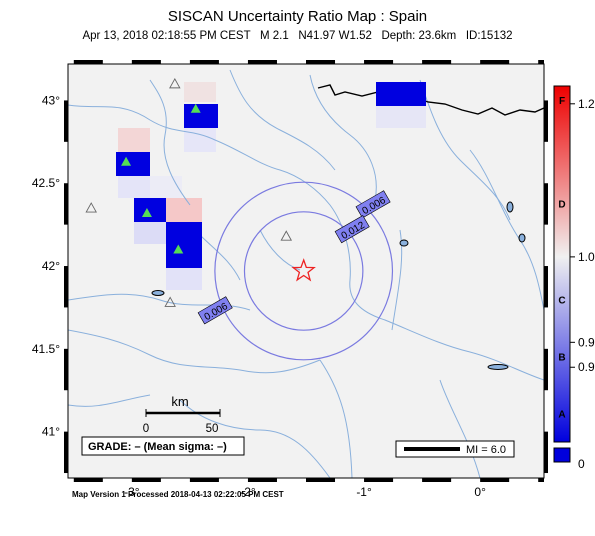 The height and width of the screenshot is (536, 595). Describe the element at coordinates (335, 36) in the screenshot. I see `event-location: N41.97 W1.52` at that location.